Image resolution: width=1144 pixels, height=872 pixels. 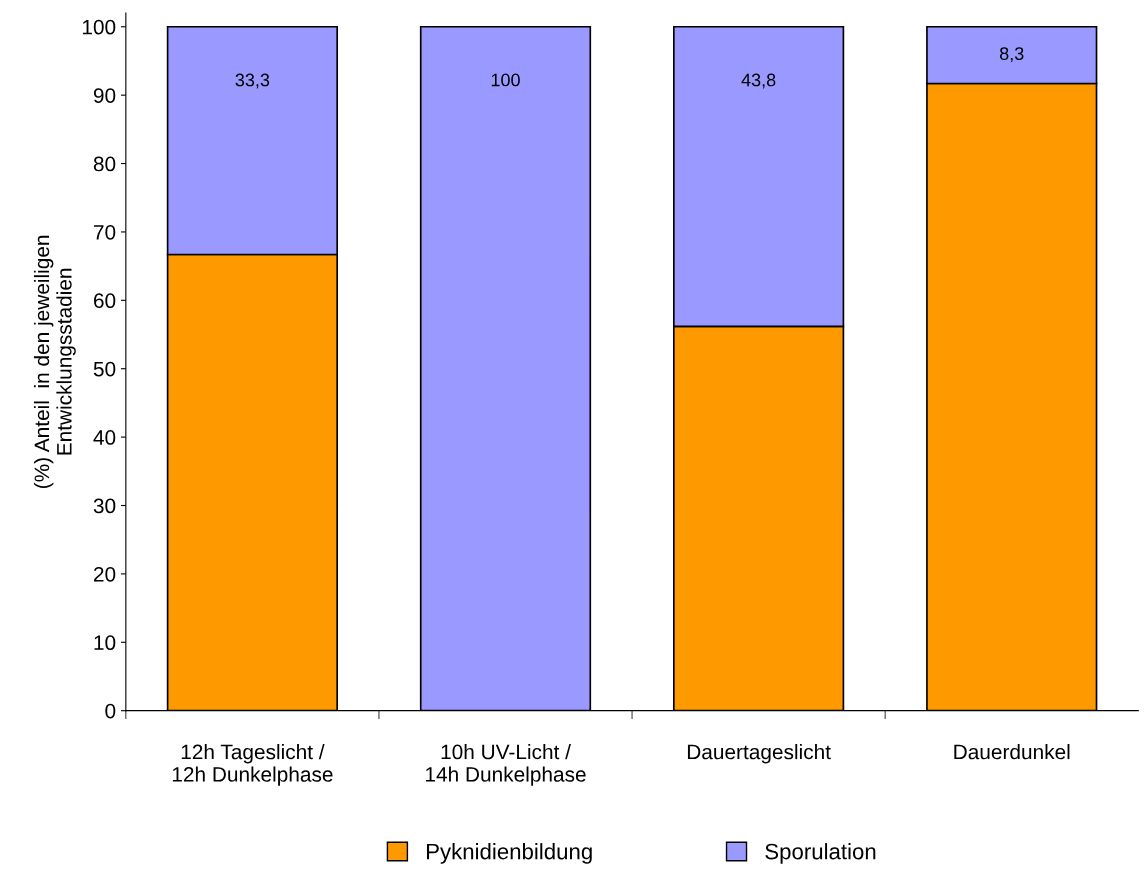 I want to click on data-label: 33,3, so click(x=252, y=81).